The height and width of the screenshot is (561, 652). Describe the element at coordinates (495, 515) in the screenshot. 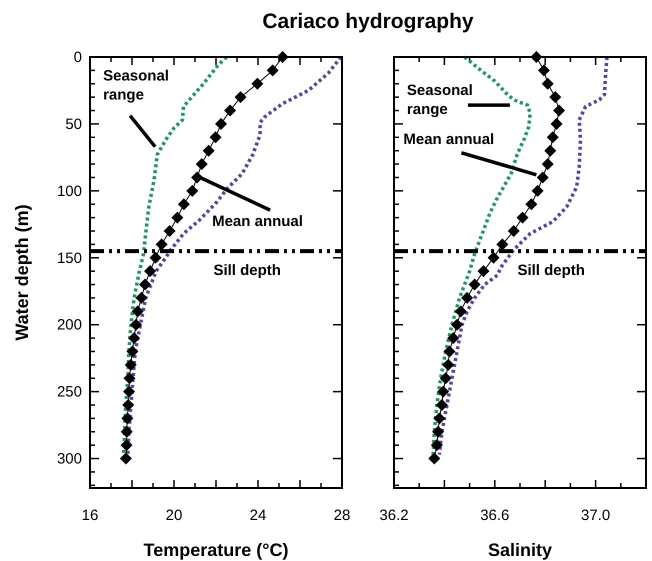

I see `x-tick-label: 36.6` at that location.